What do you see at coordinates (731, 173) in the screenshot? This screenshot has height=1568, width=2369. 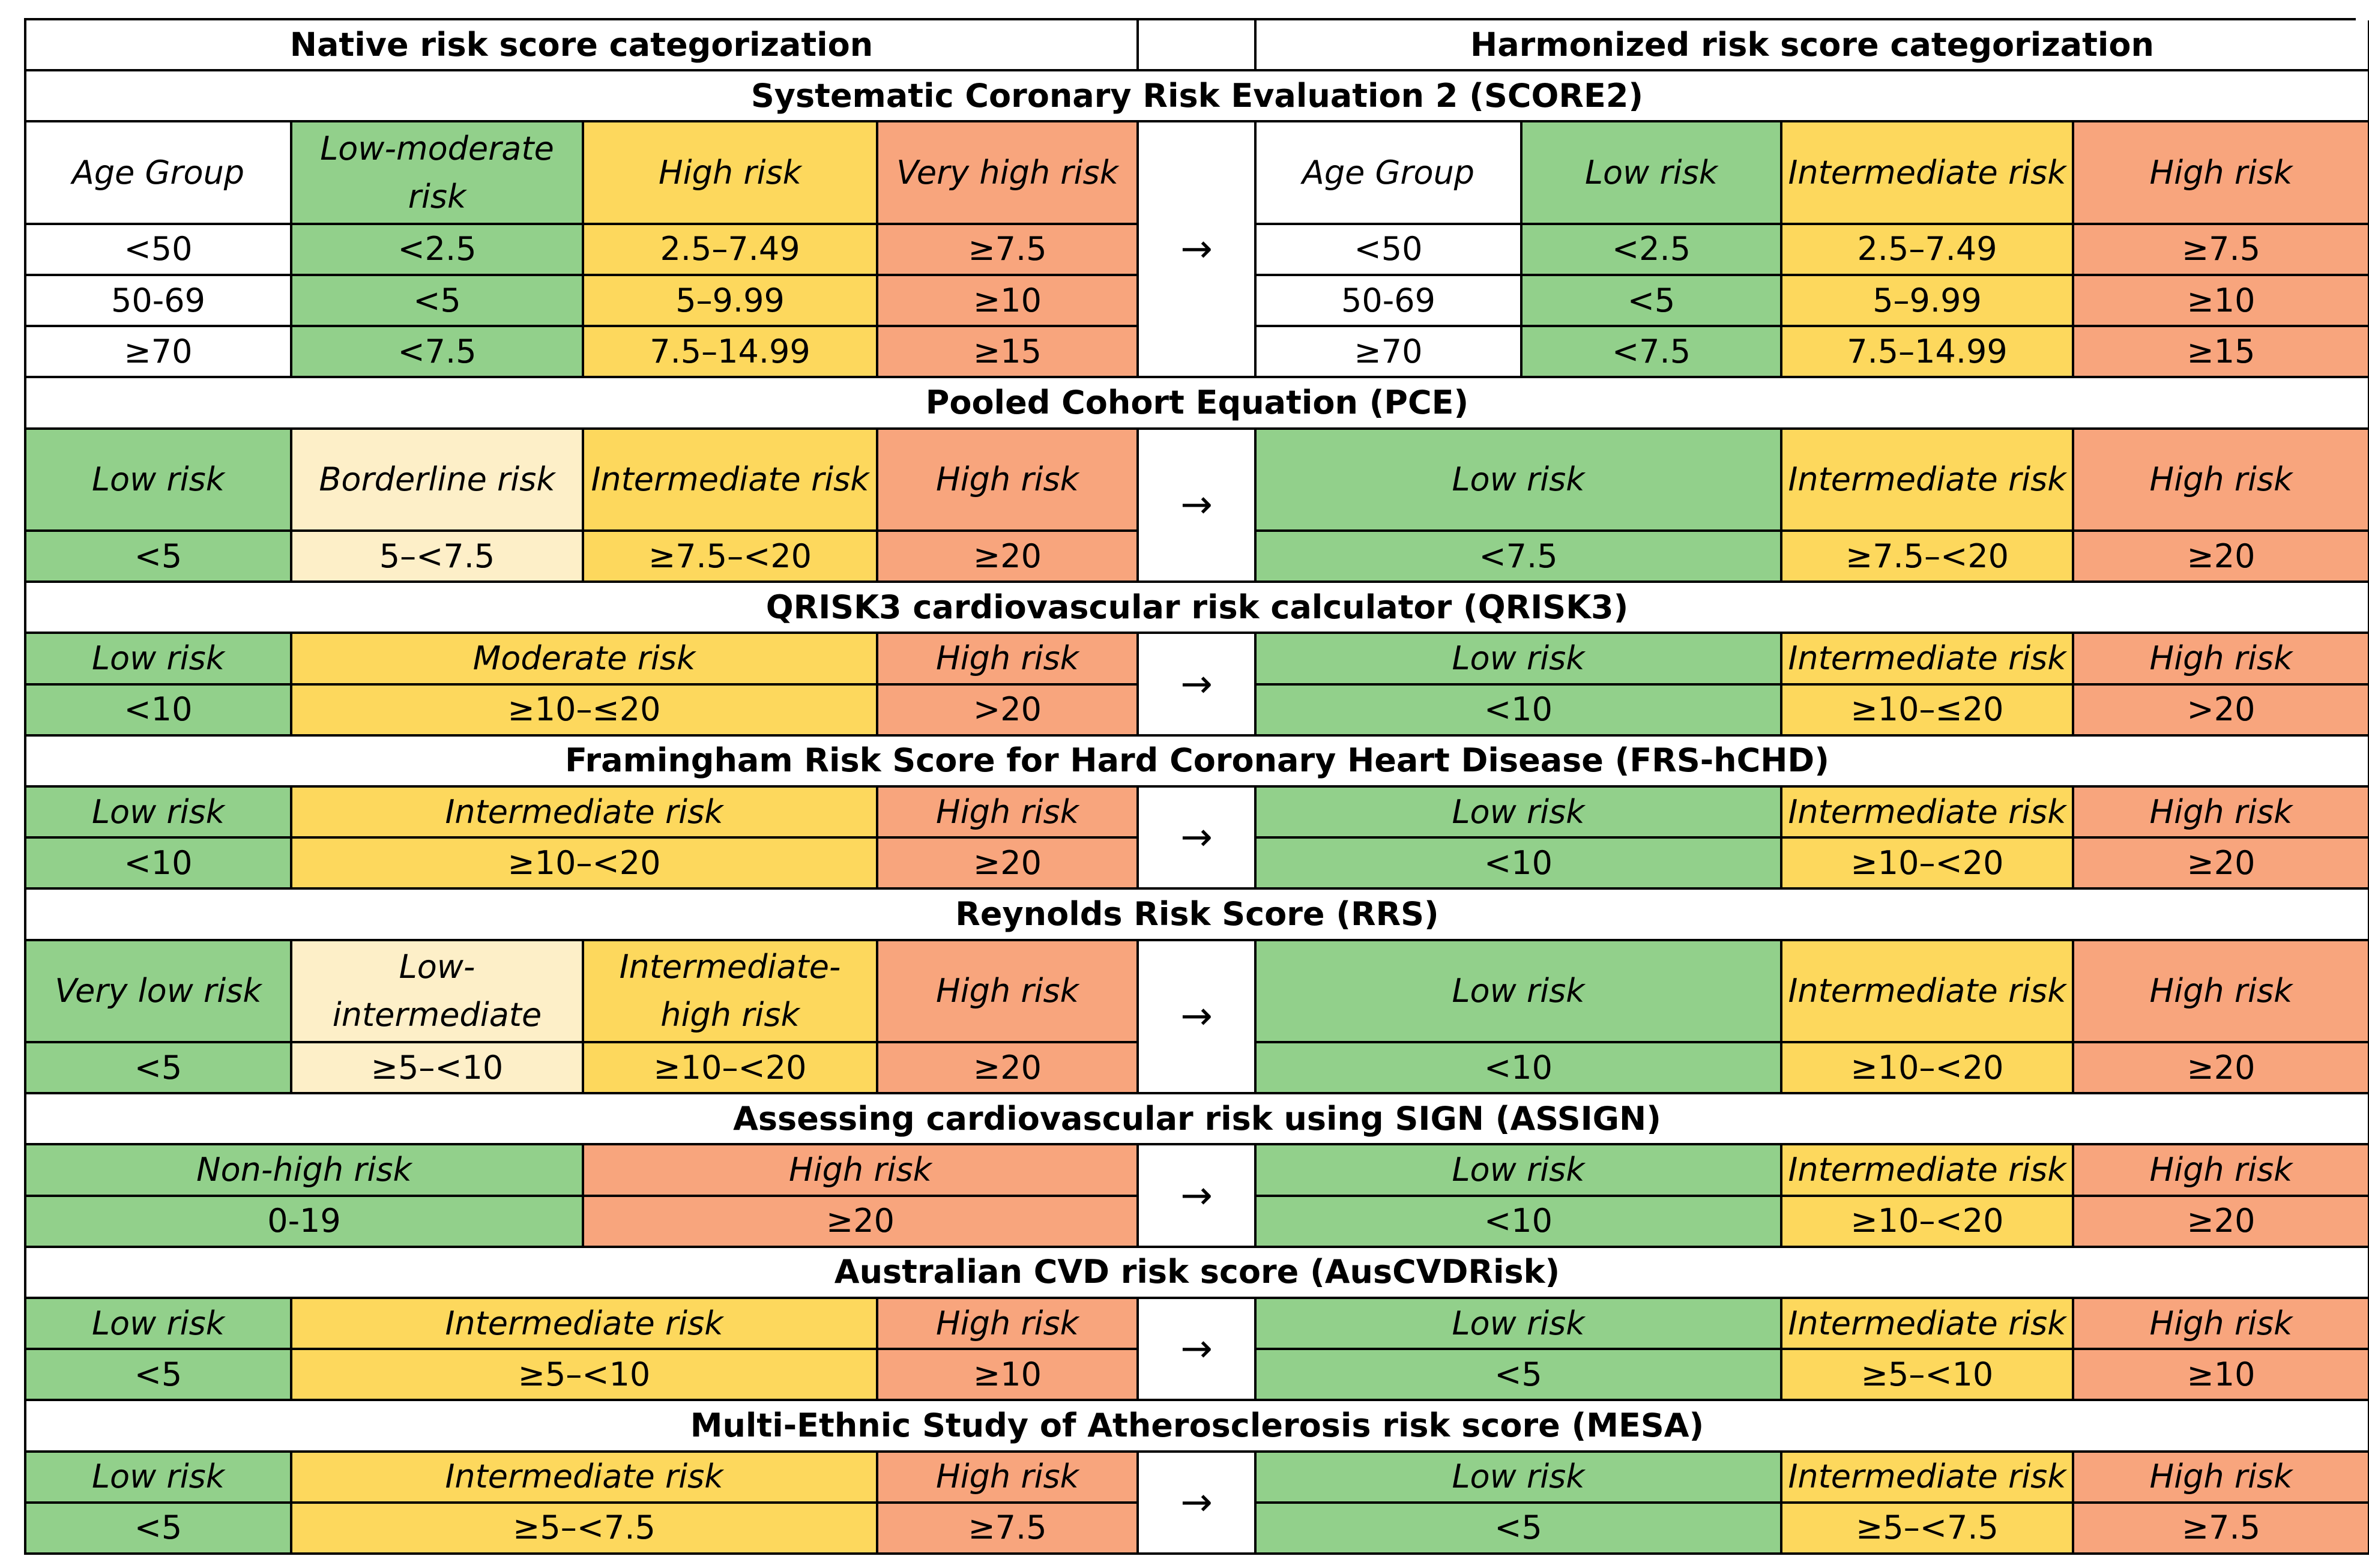 I see `score2-native-high-header: High risk` at bounding box center [731, 173].